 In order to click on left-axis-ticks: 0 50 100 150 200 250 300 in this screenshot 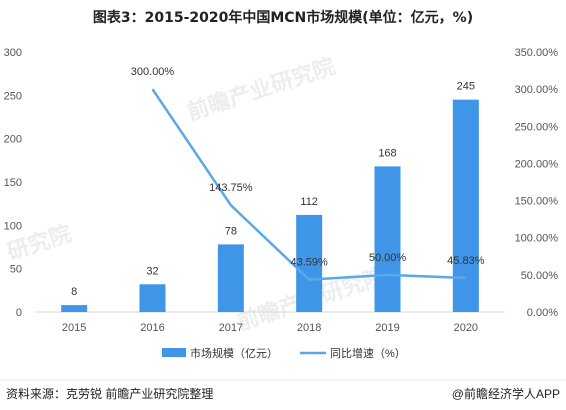, I will do `click(13, 183)`.